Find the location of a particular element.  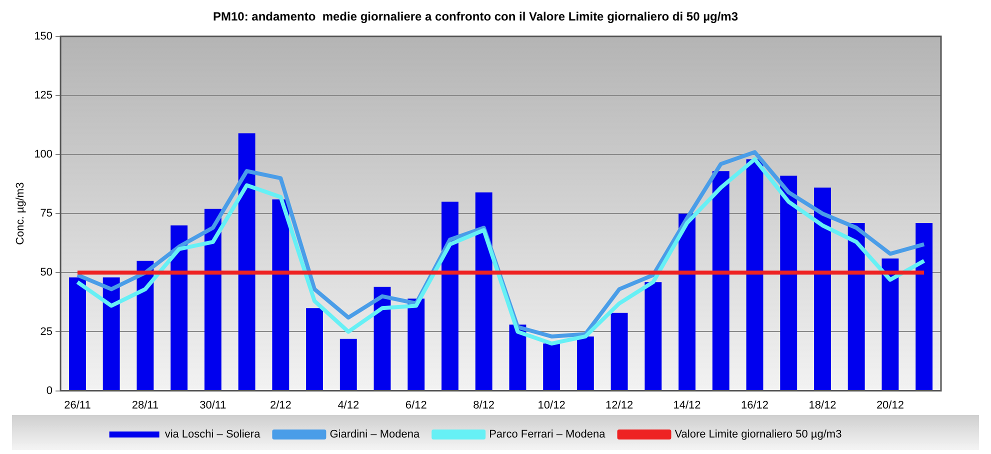

x-tick-label: 16/12 is located at coordinates (754, 405).